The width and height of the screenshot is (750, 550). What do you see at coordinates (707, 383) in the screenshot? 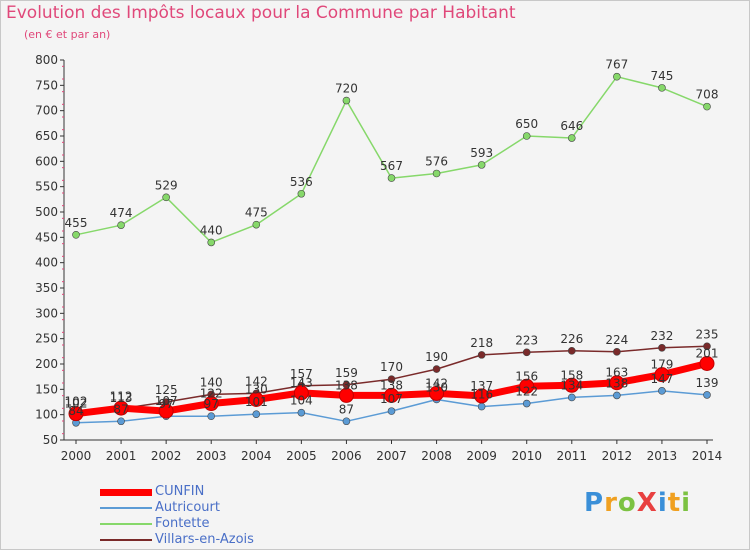
I see `data-label-autricourt: 139` at bounding box center [707, 383].